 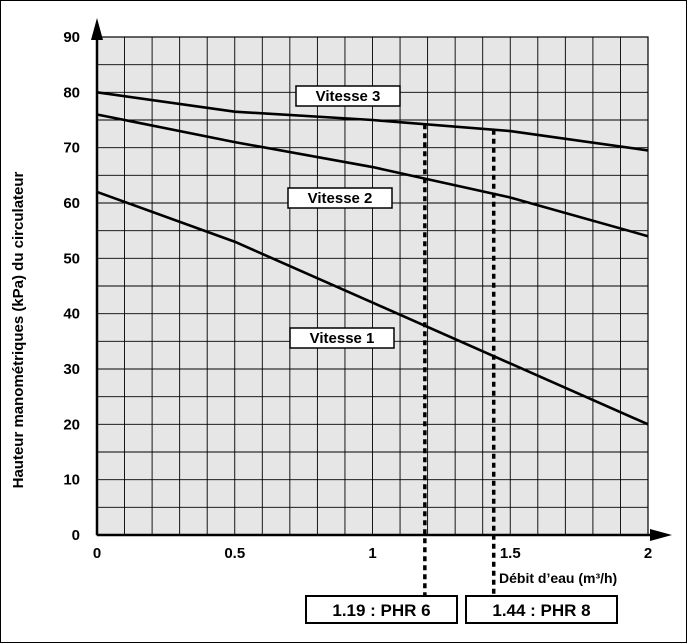 I want to click on marker-label: 1.19 : PHR 6, so click(x=381, y=610).